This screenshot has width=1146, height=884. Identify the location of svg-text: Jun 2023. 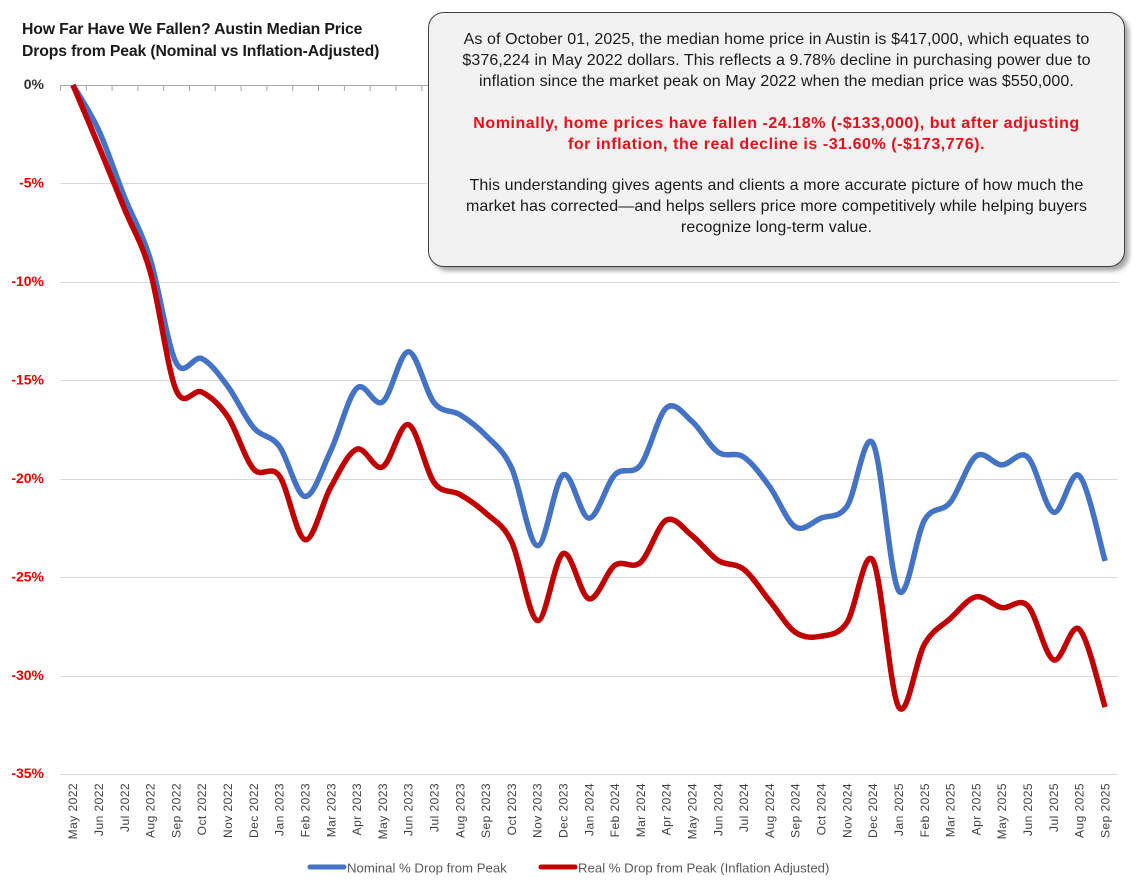
(409, 809).